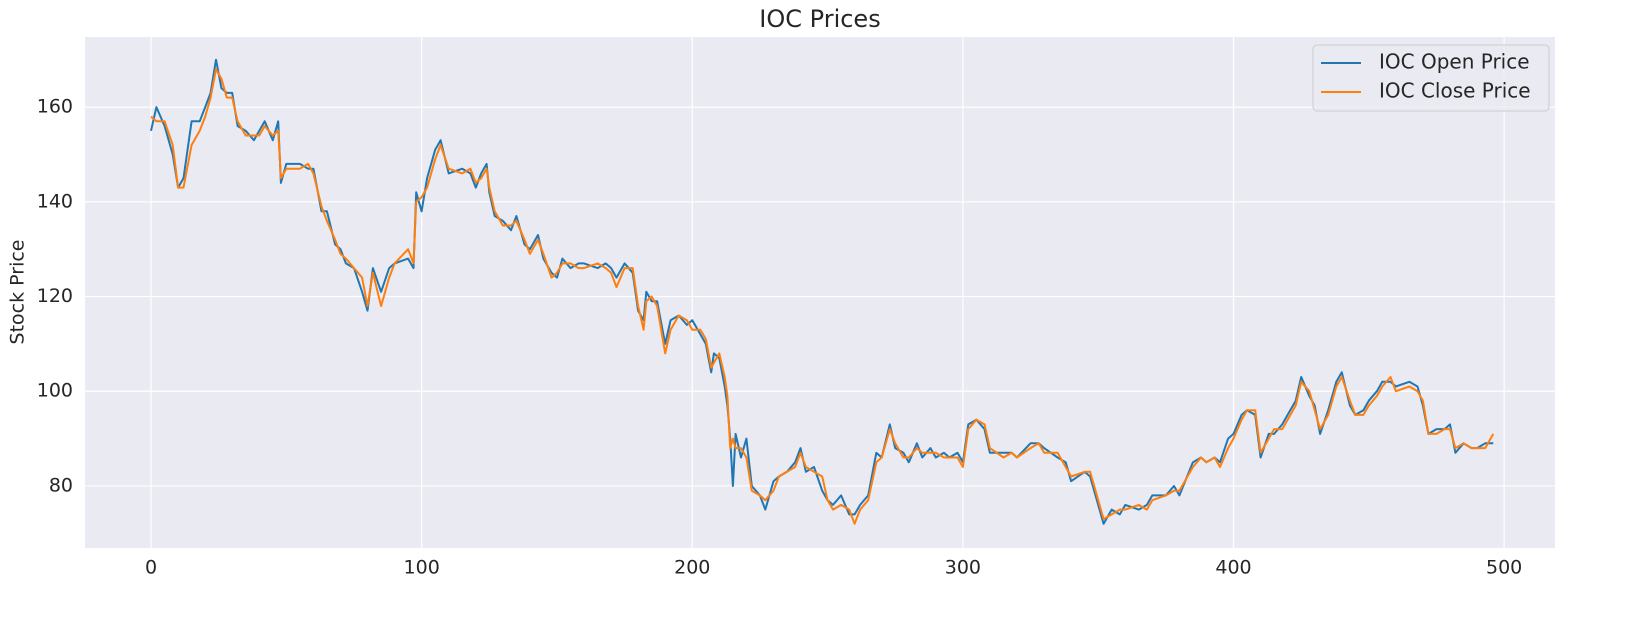 The height and width of the screenshot is (617, 1647). Describe the element at coordinates (1431, 78) in the screenshot. I see `legend-box` at that location.